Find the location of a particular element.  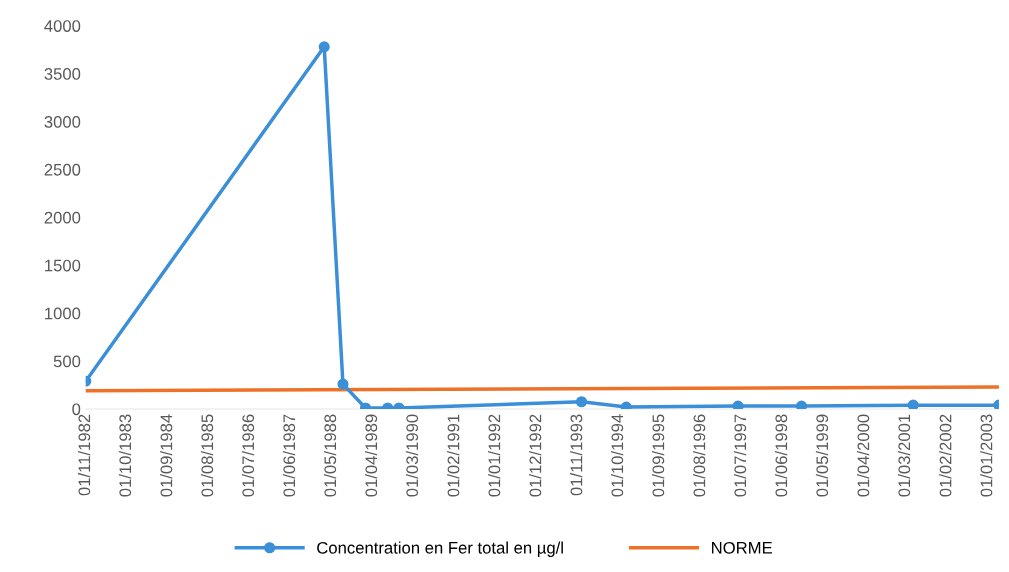

x-tick-label: 01/02/1991 is located at coordinates (453, 455).